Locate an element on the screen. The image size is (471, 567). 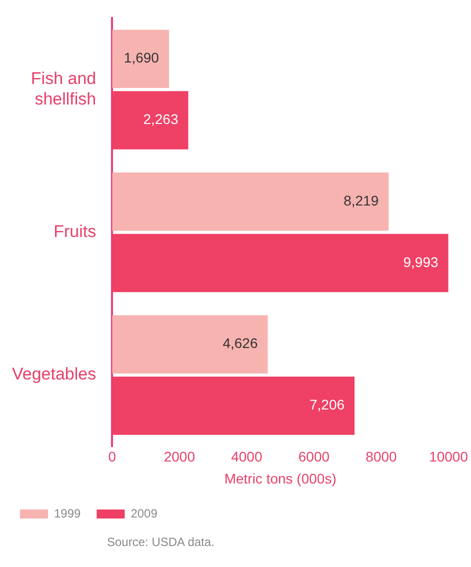
data-label: 1,690 is located at coordinates (142, 58).